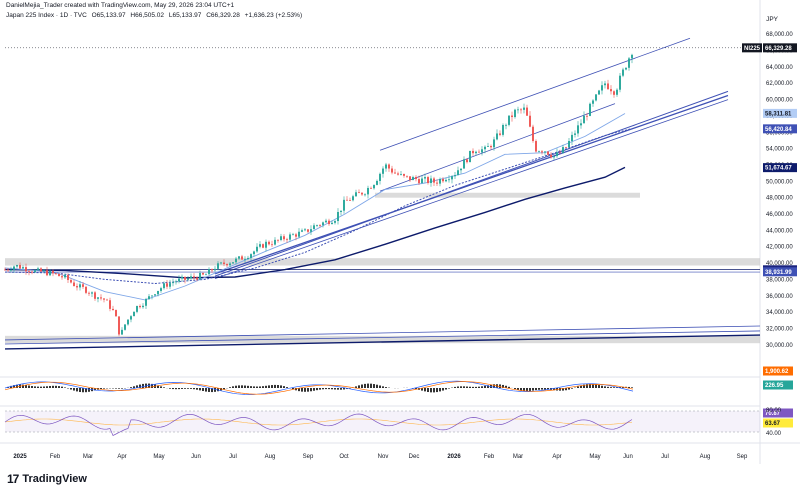  What do you see at coordinates (507, 195) in the screenshot?
I see `support-zone` at bounding box center [507, 195].